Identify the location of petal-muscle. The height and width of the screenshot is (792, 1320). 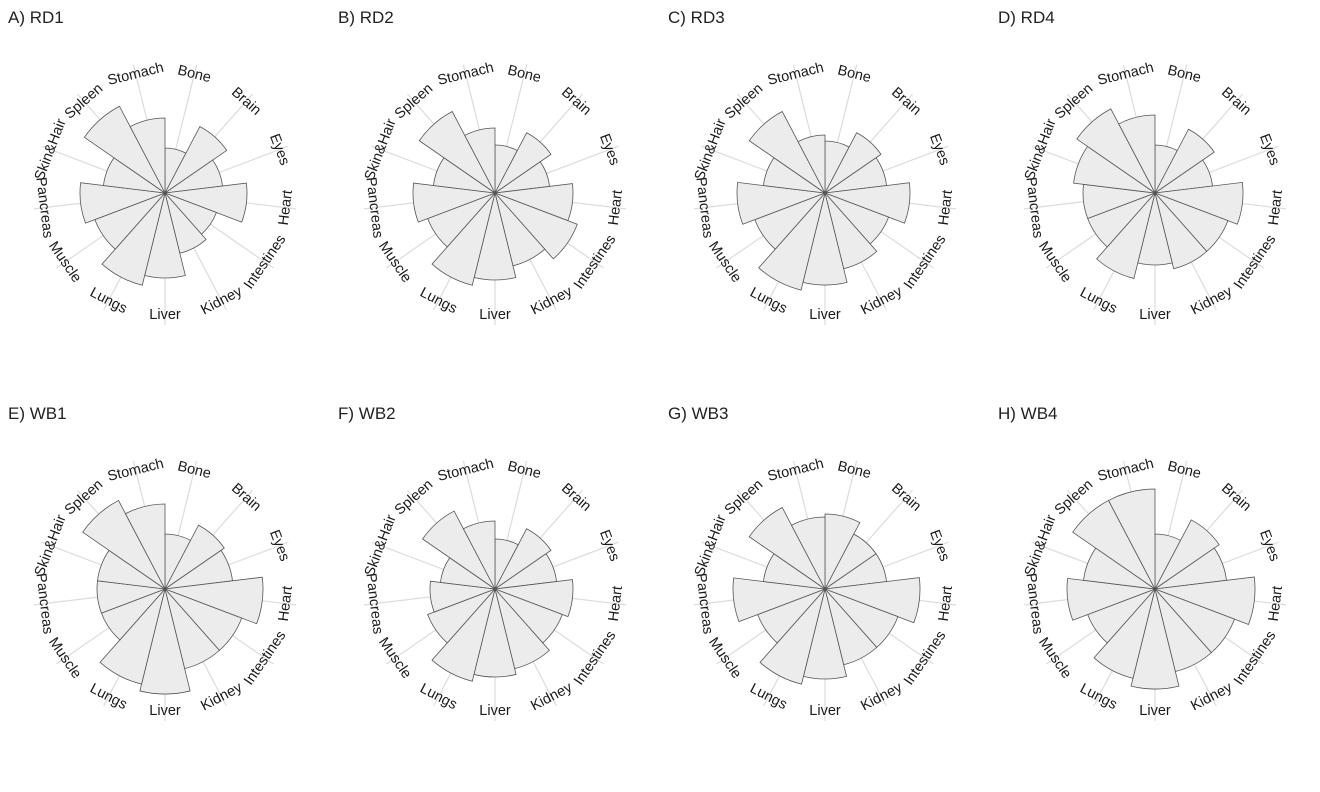
(461, 616).